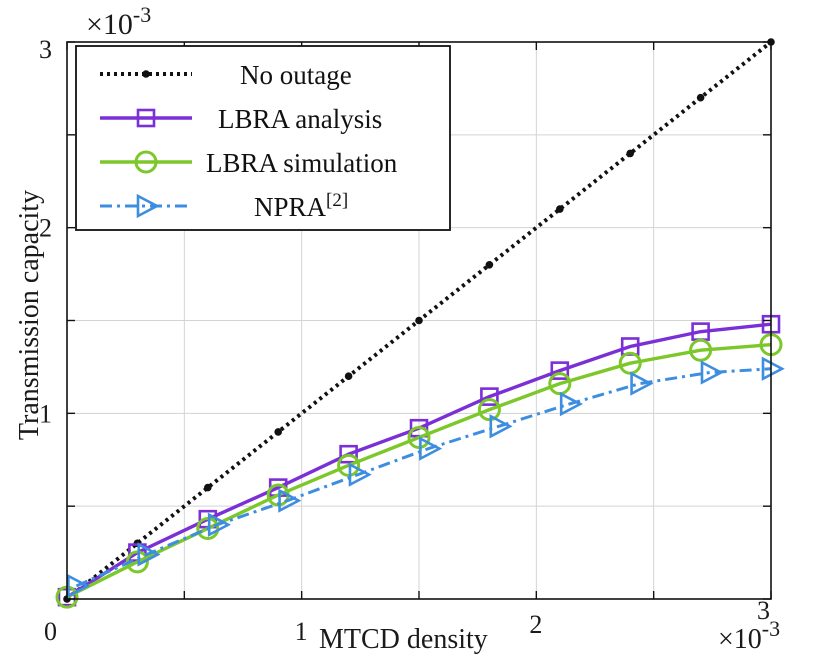 The image size is (829, 669). I want to click on x-multiplier-exponent: -3, so click(771, 628).